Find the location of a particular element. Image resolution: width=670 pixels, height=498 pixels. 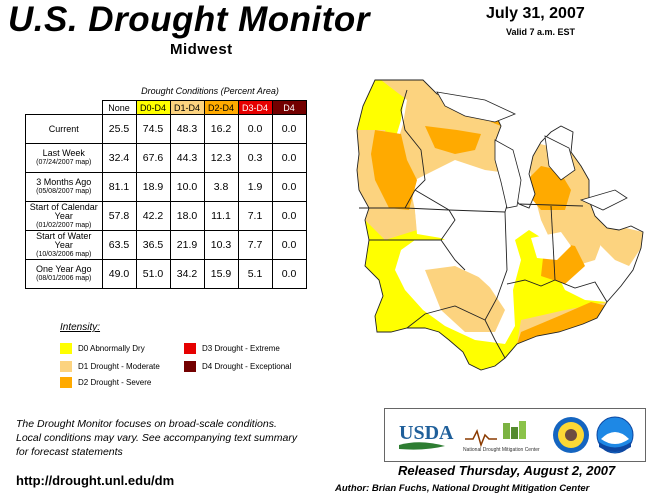

website-url: http://drought.unl.edu/dm is located at coordinates (95, 480).